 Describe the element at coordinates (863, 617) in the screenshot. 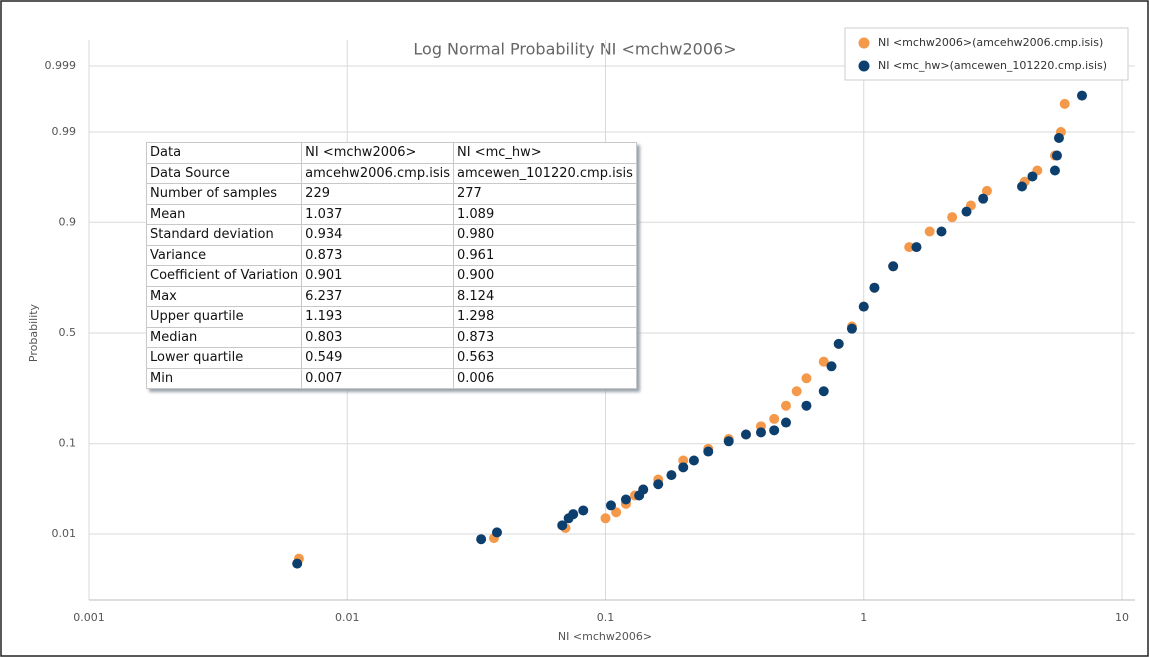

I see `x-tick-label: 1` at that location.